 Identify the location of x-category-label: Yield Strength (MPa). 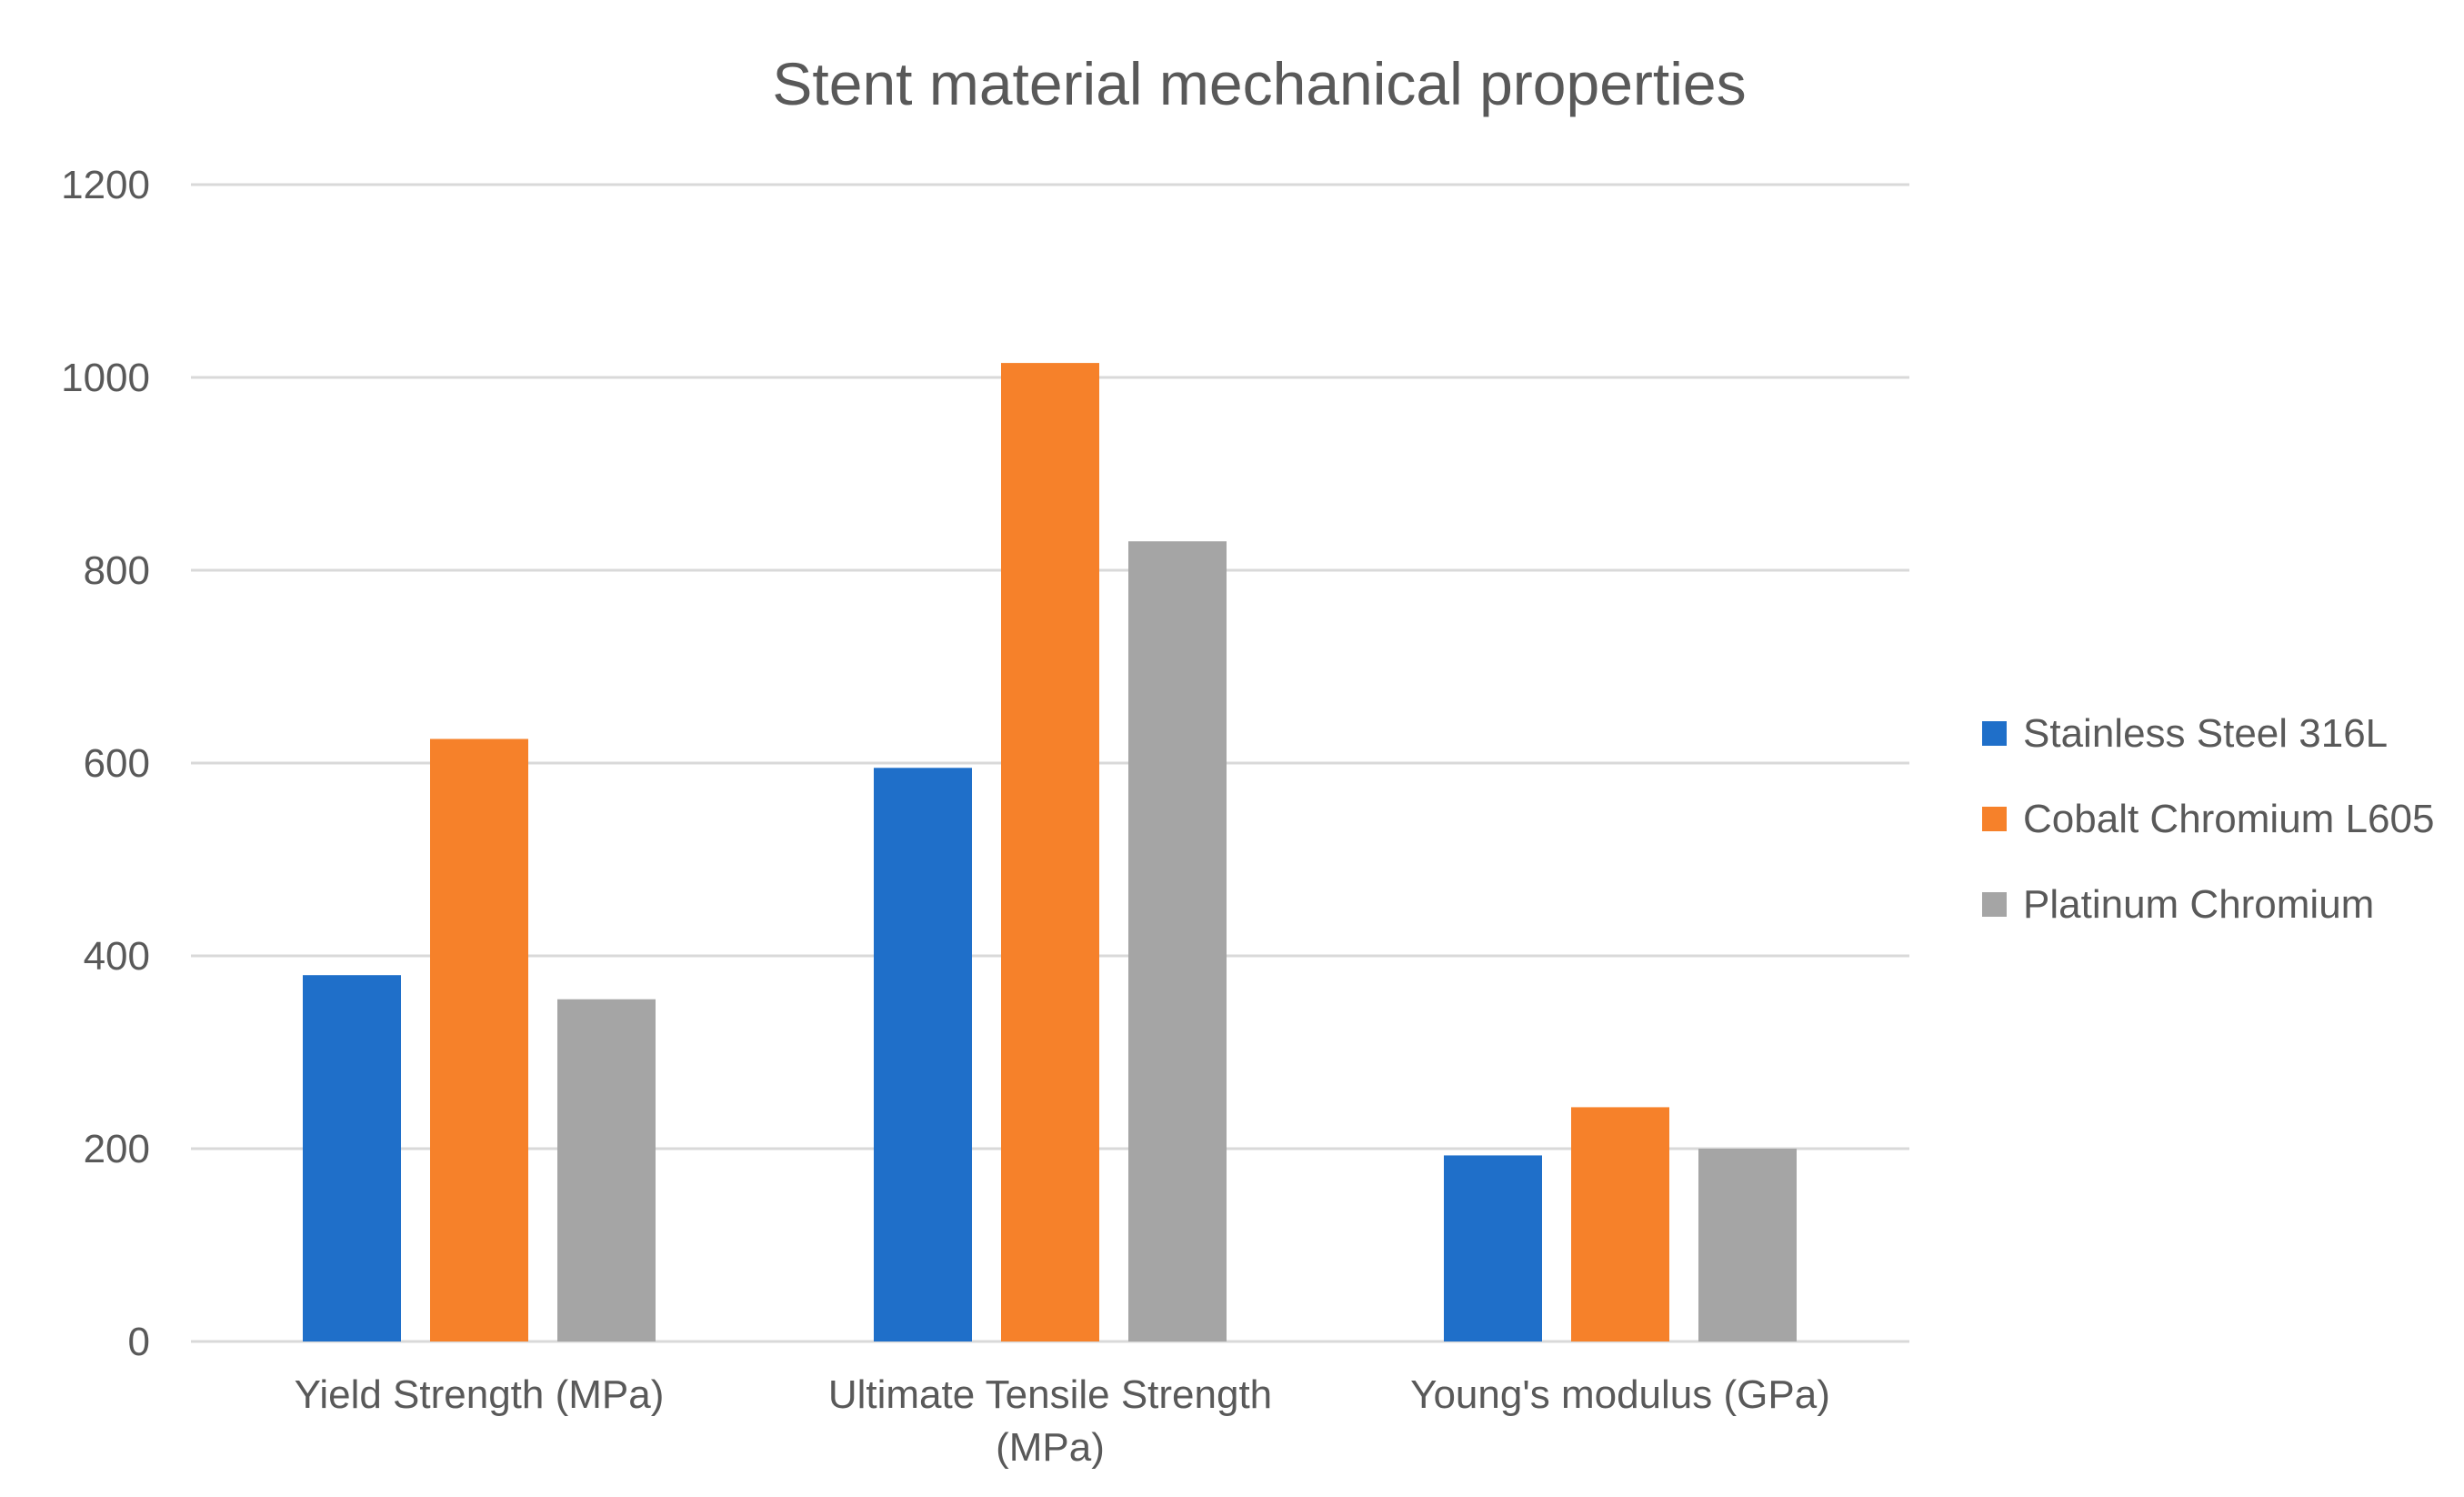
(480, 1394).